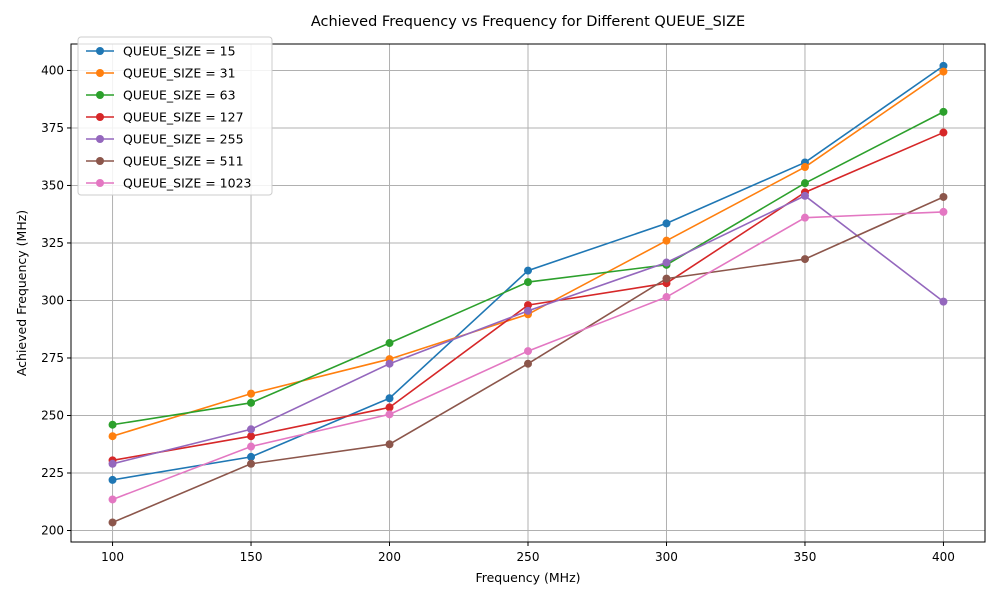  I want to click on y-axis-label: Achieved Frequency (MHz), so click(21, 293).